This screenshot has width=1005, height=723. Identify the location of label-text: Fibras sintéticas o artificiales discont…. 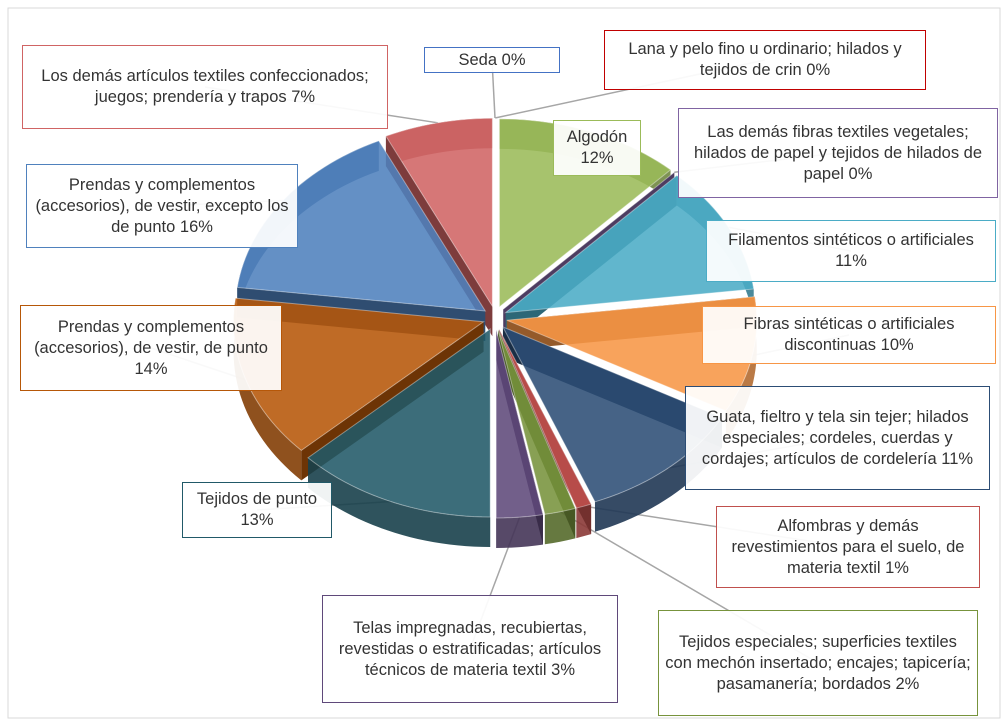
(849, 335).